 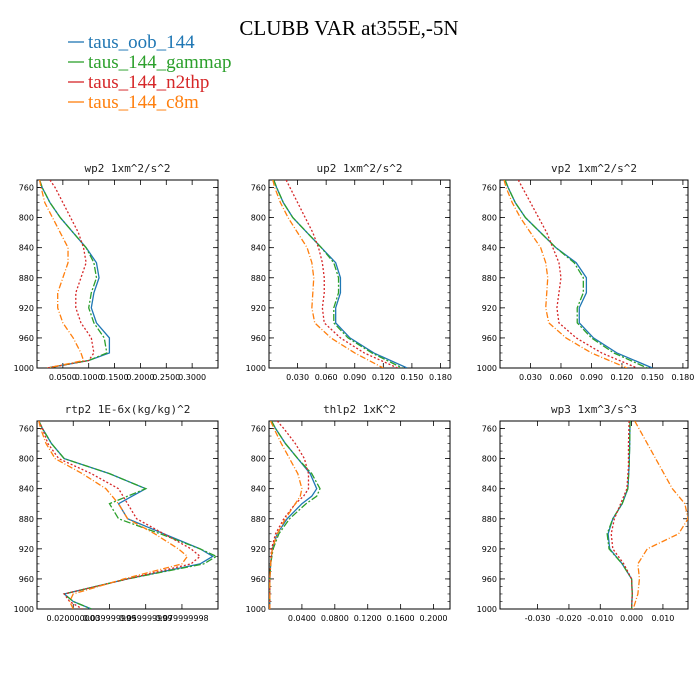 I want to click on figure-title: CLUBB VAR at355E,-5N, so click(x=348, y=28).